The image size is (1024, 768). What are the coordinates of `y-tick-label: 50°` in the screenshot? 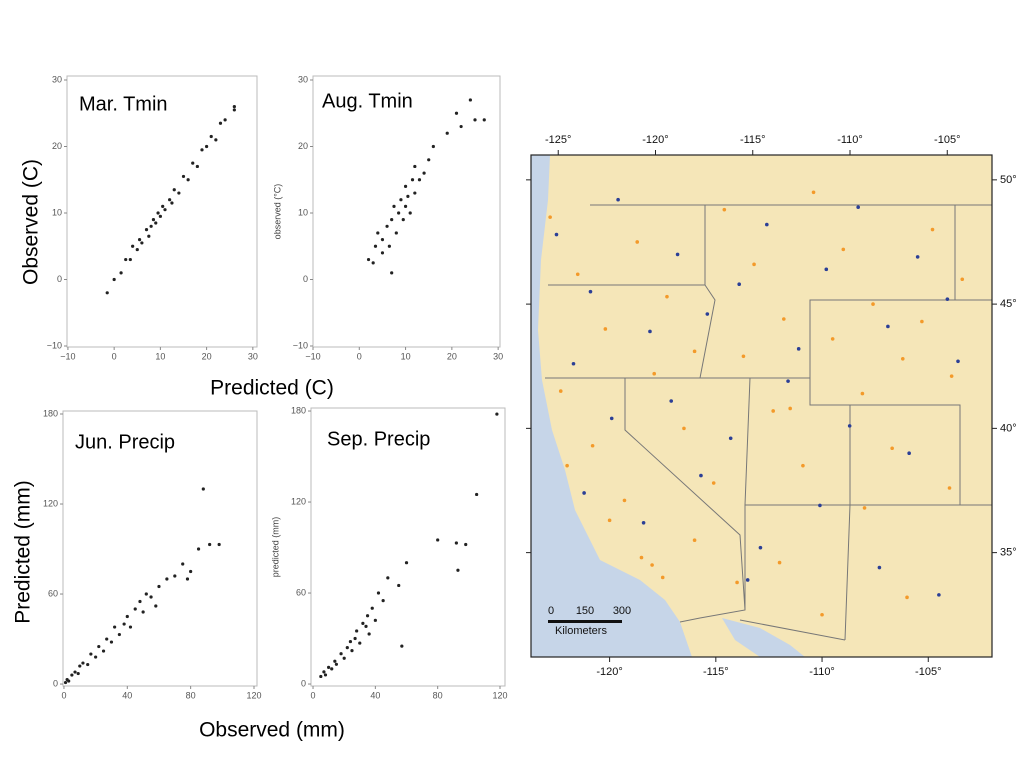 It's located at (1008, 180).